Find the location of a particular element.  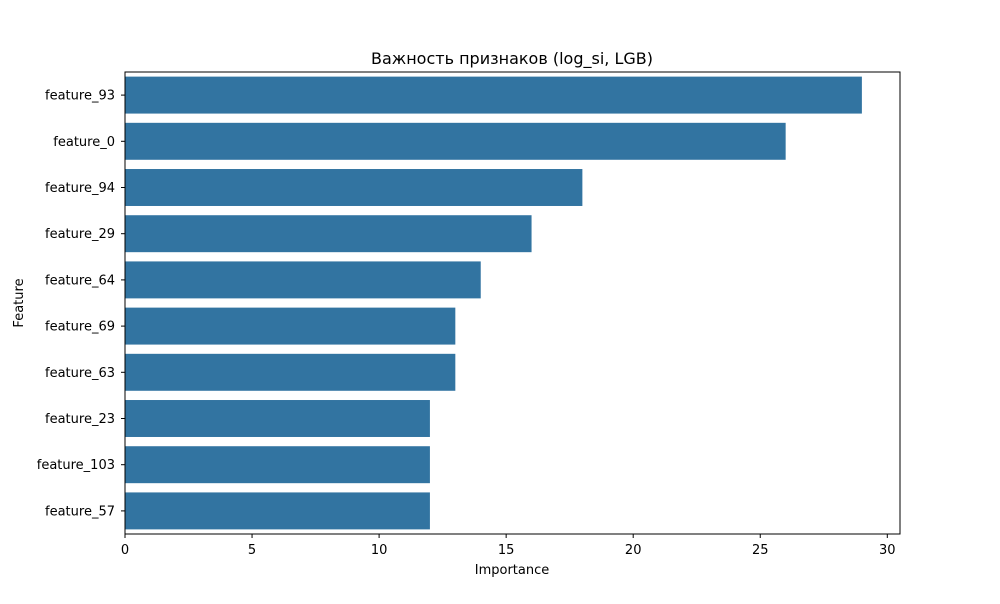

x-ticks: 0 5 10 15 20 25 30 is located at coordinates (508, 546).